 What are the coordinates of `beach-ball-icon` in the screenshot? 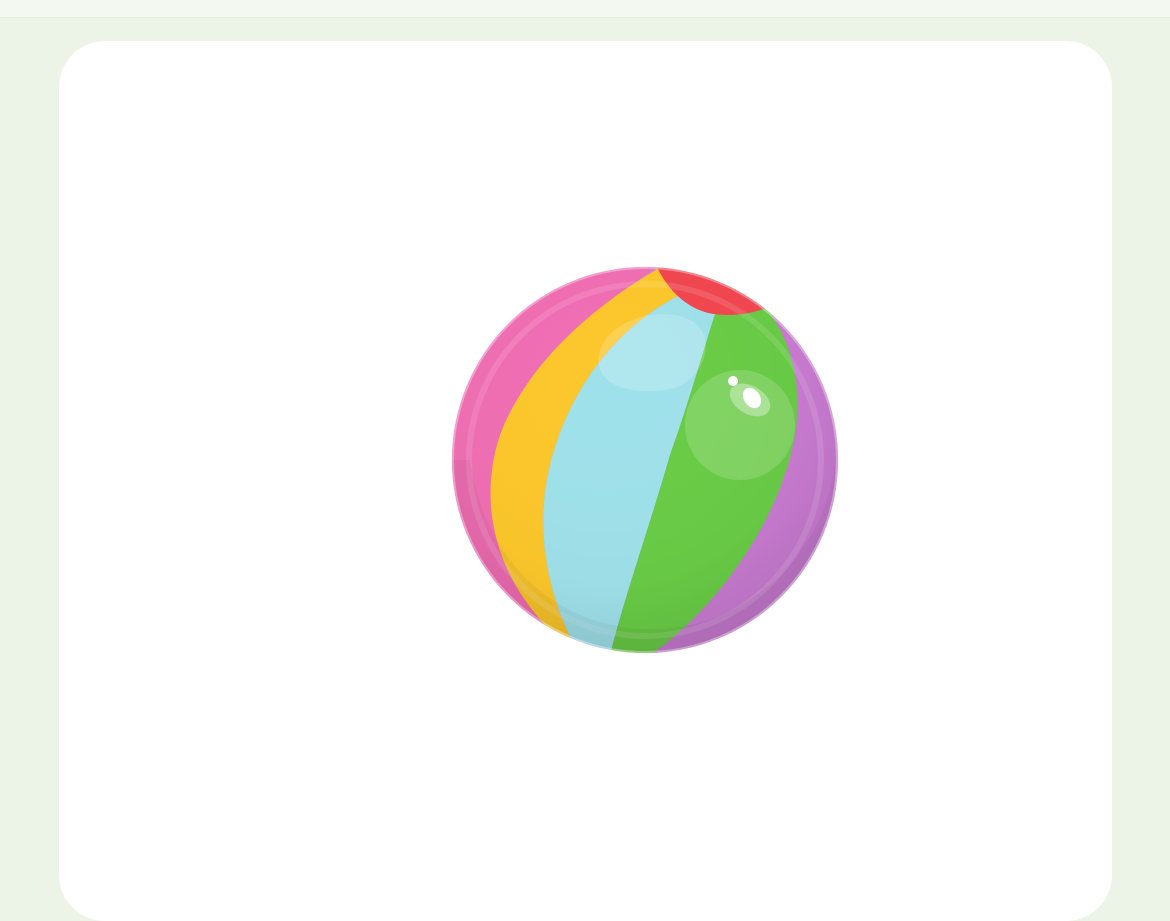 It's located at (645, 460).